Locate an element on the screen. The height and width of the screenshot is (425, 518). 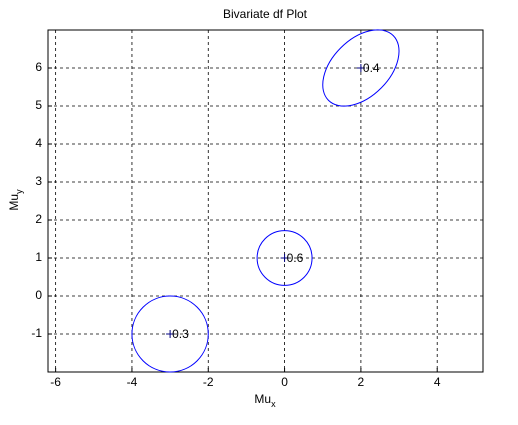
x-tick-label: -2 is located at coordinates (208, 382).